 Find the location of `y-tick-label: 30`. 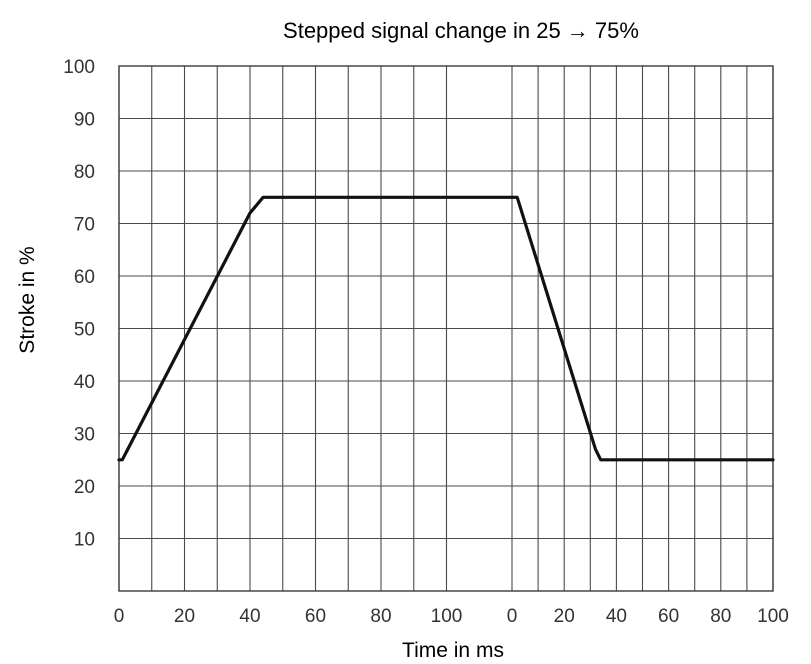

y-tick-label: 30 is located at coordinates (84, 435).